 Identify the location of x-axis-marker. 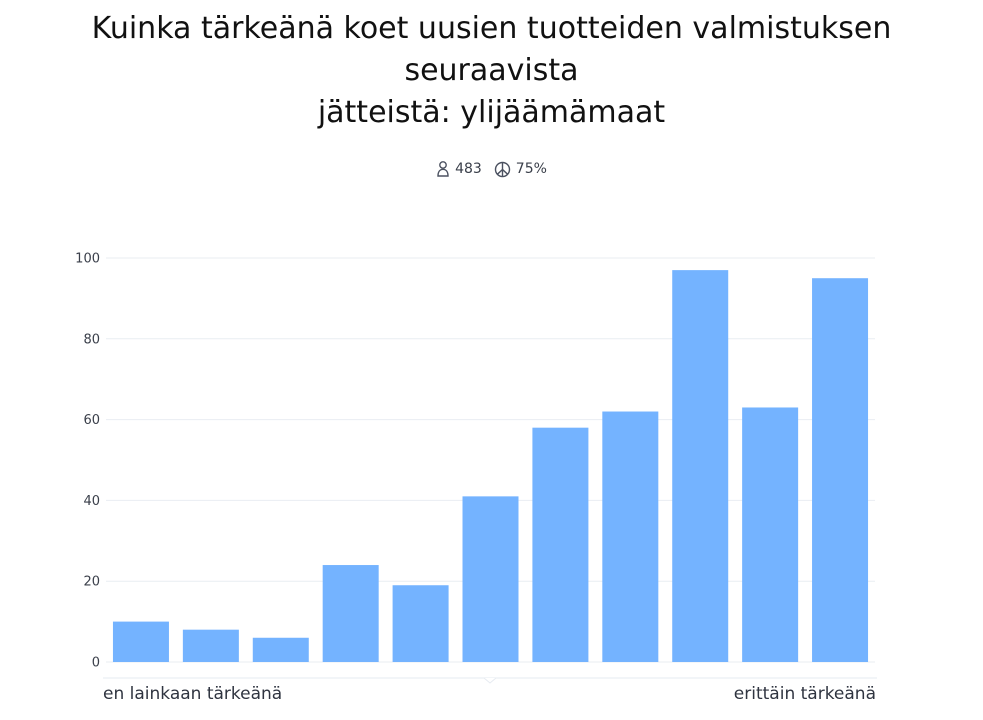
(490, 680).